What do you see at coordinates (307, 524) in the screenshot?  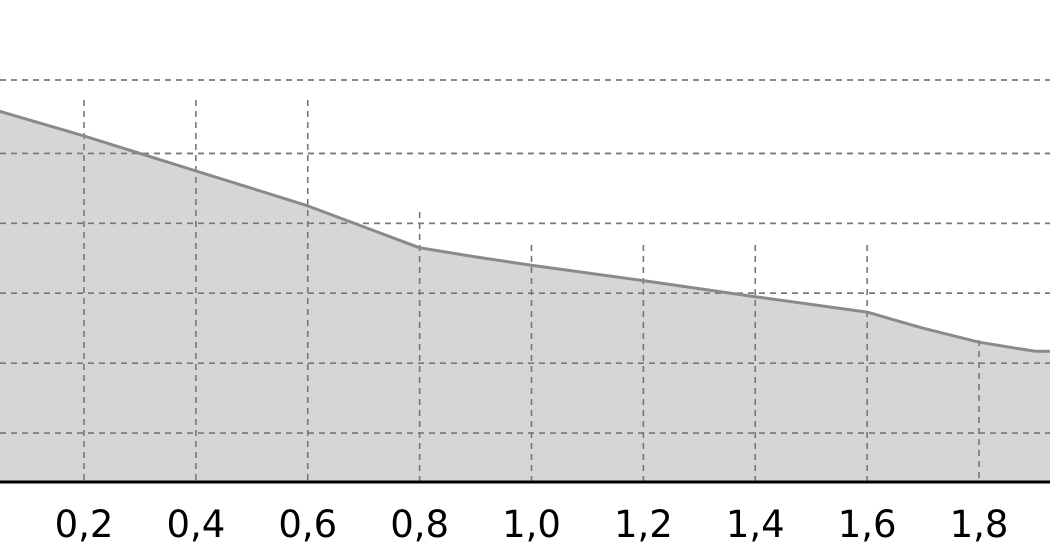 I see `x-tick-label: 0,6` at bounding box center [307, 524].